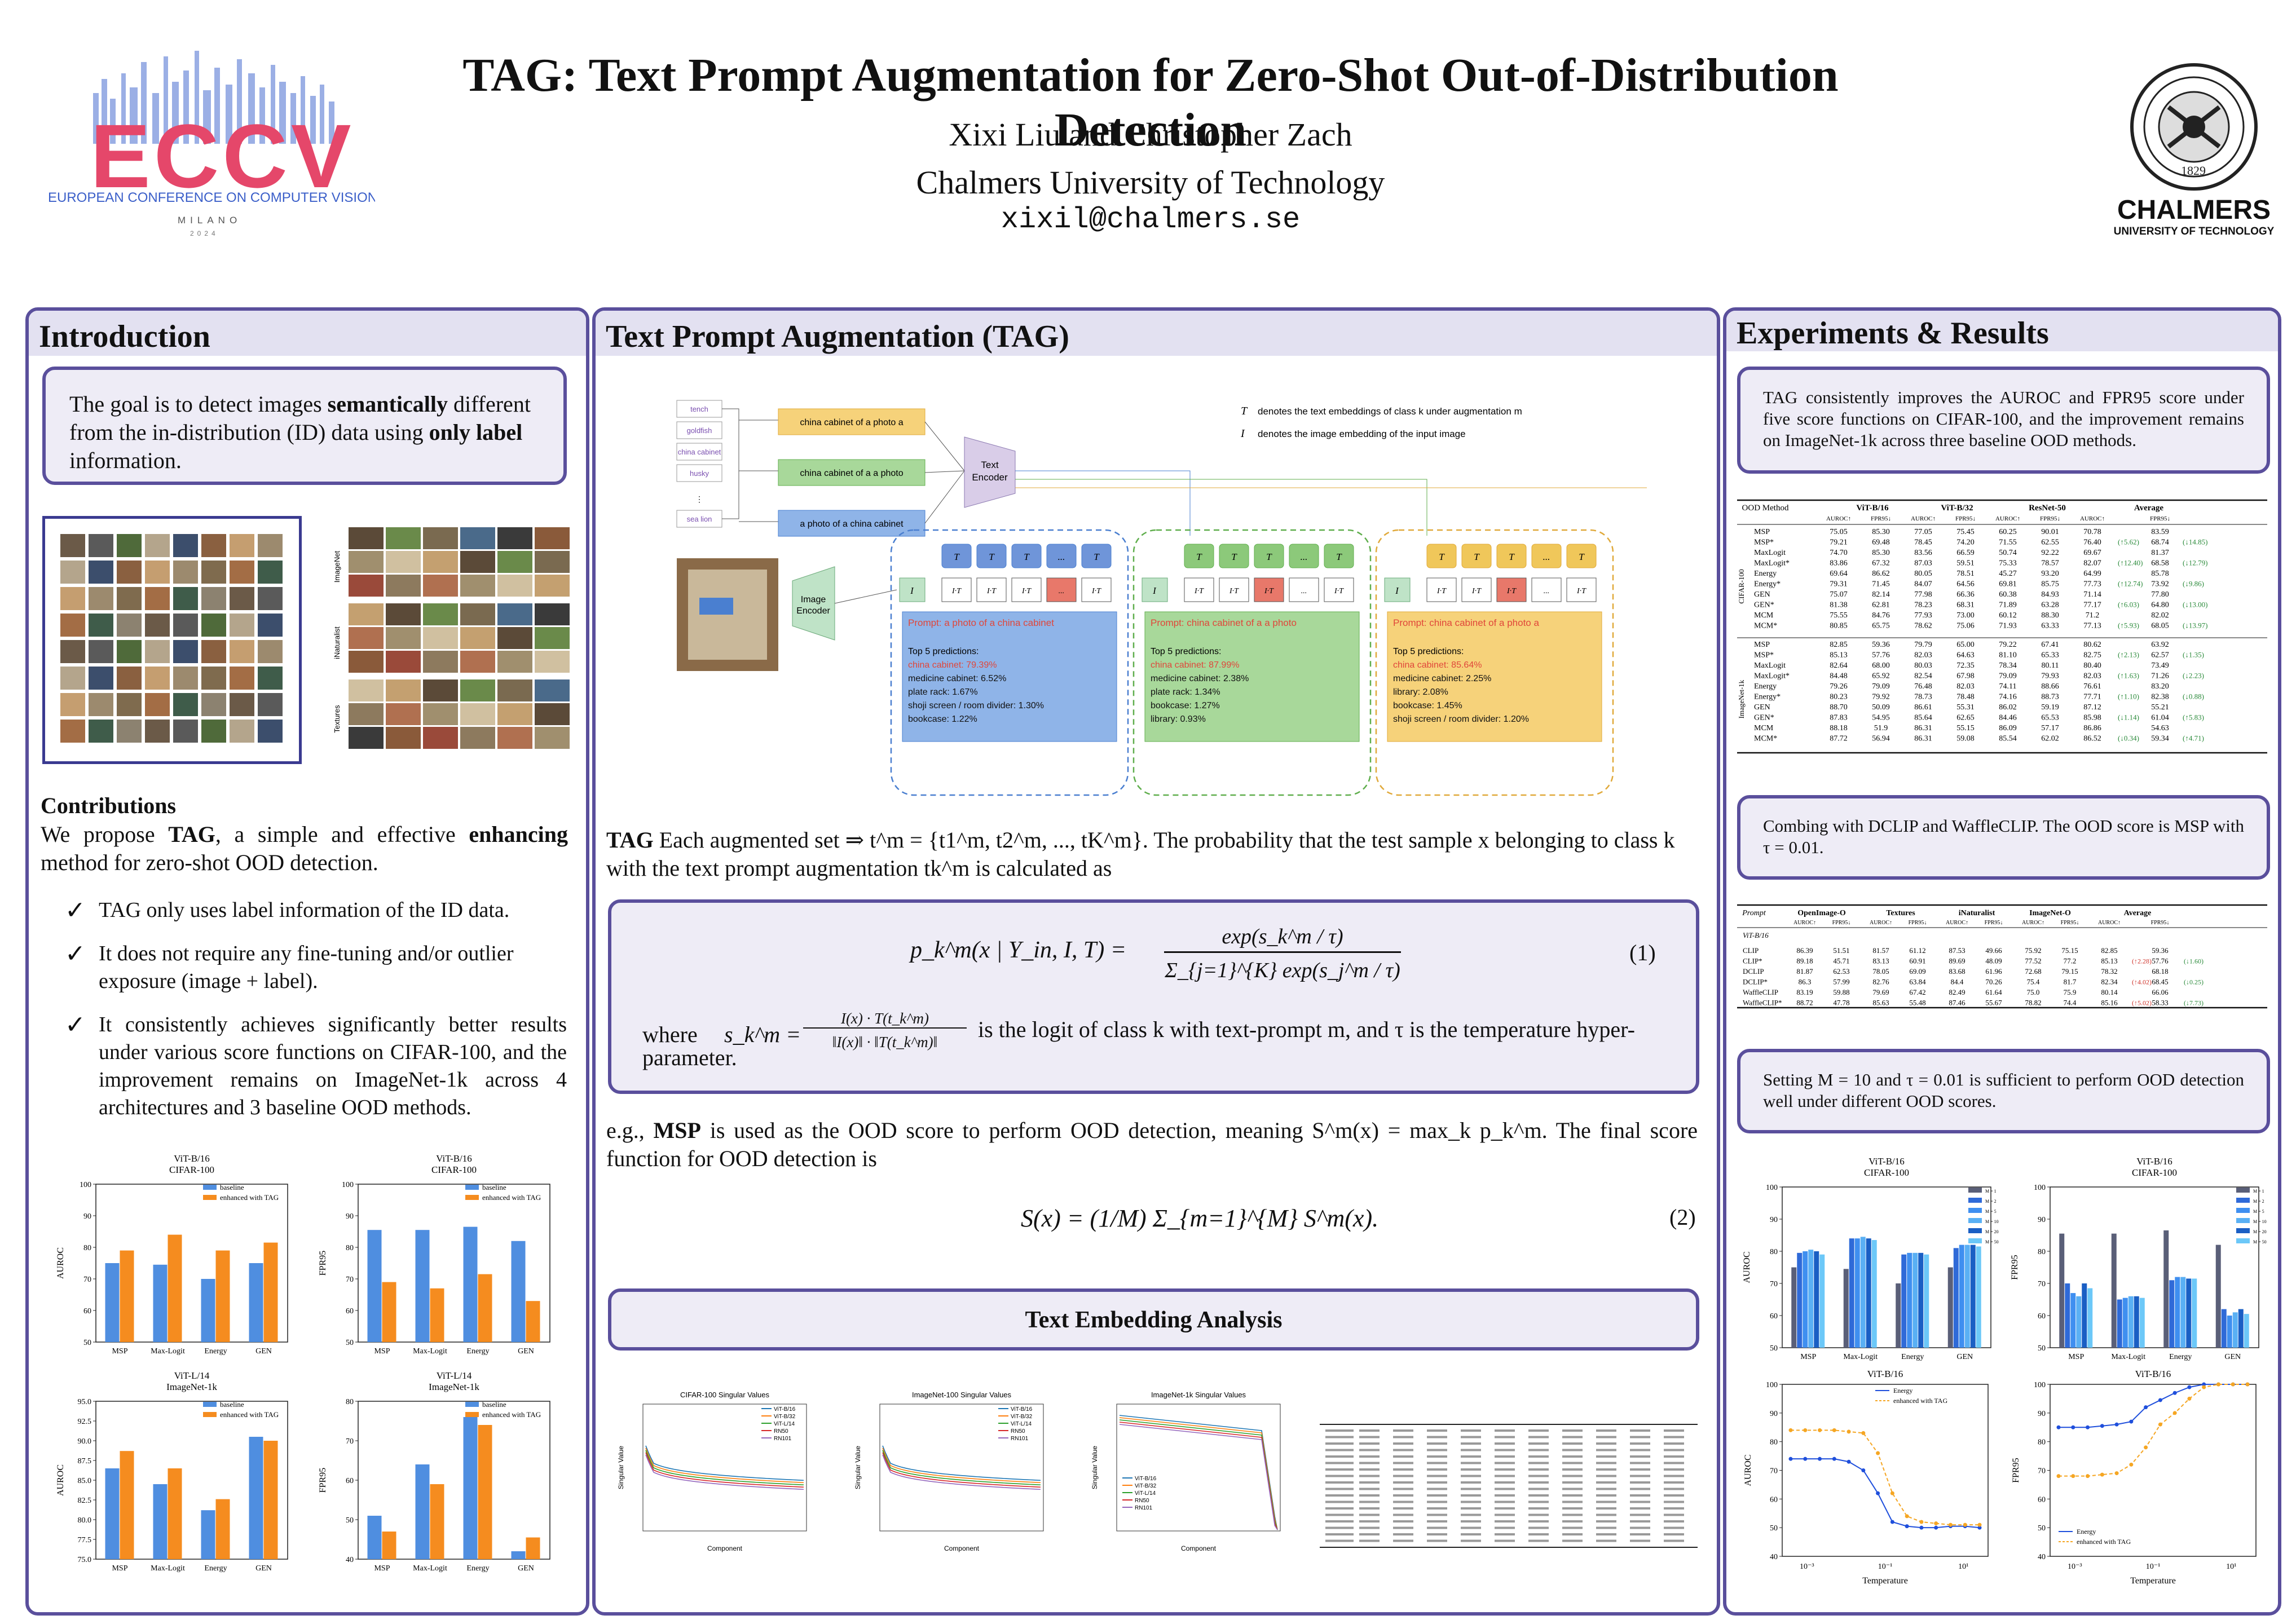 The width and height of the screenshot is (2296, 1624). I want to click on analysis-box: Text Embedding Analysis, so click(1153, 1319).